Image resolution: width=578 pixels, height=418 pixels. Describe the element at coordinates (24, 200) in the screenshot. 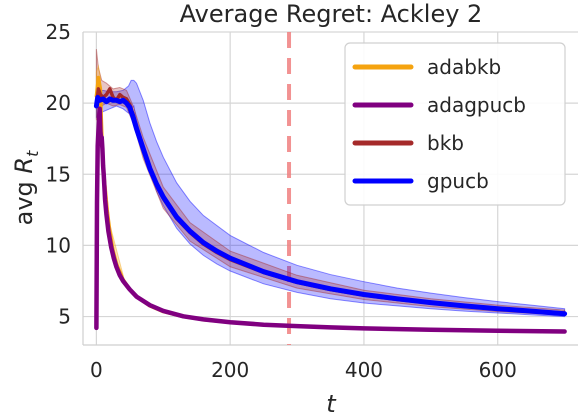

I see `y-axis-label-main: avg` at that location.